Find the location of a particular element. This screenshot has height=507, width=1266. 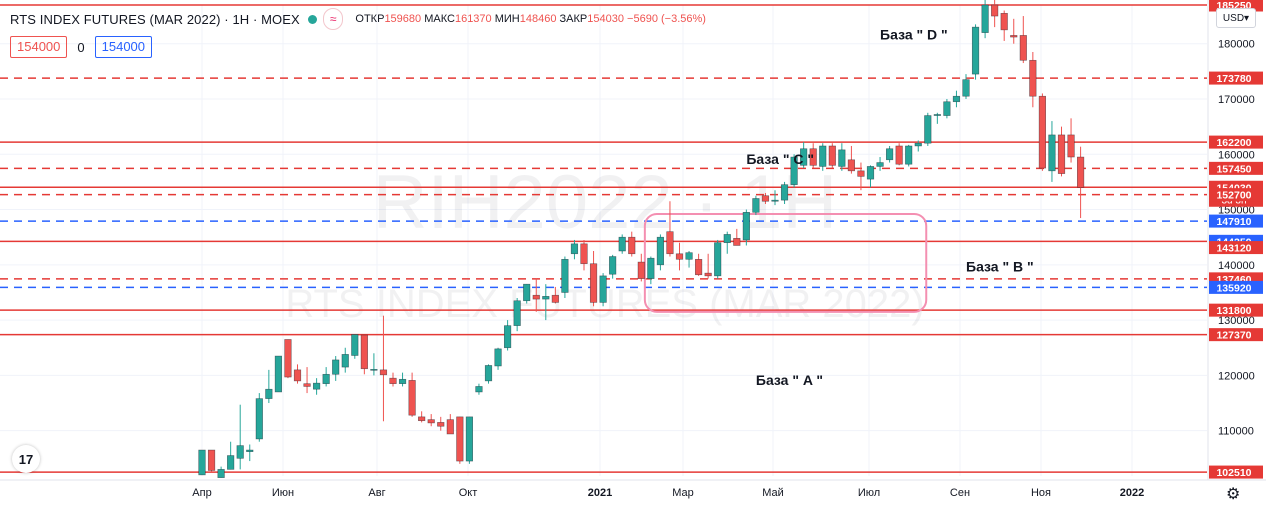

buy-button: 154000 is located at coordinates (123, 47).